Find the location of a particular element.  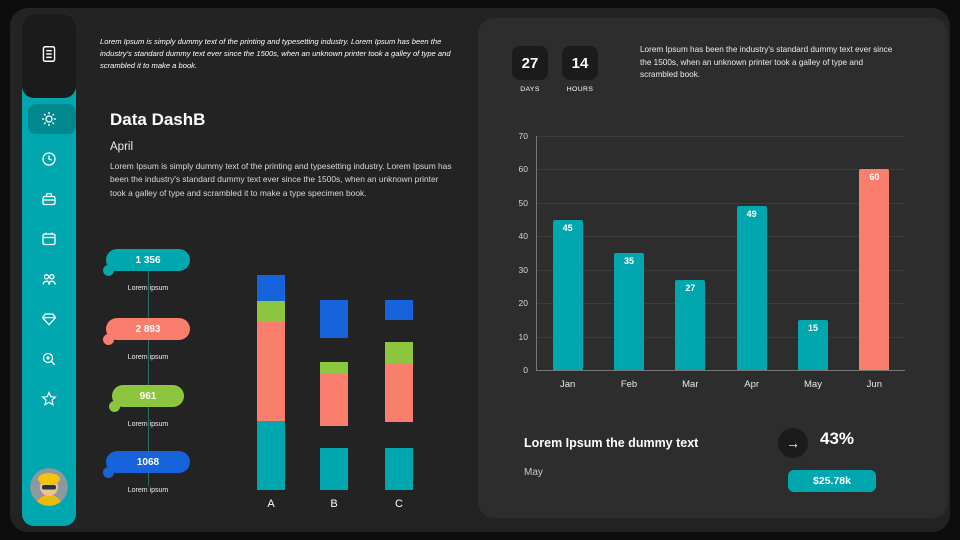

page-title: Data DashB is located at coordinates (158, 119).